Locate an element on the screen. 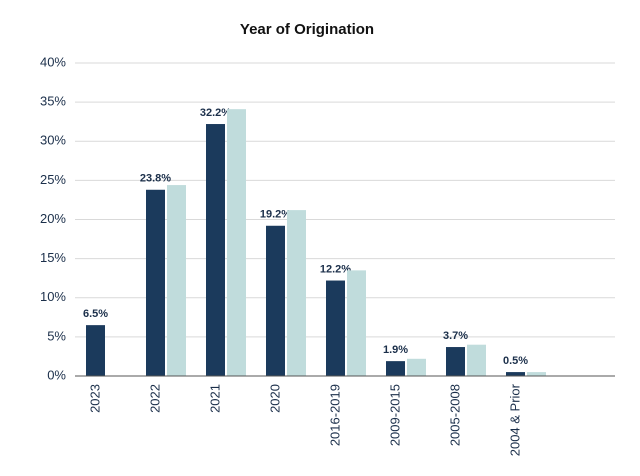  y-tick-label: 5% is located at coordinates (56, 335).